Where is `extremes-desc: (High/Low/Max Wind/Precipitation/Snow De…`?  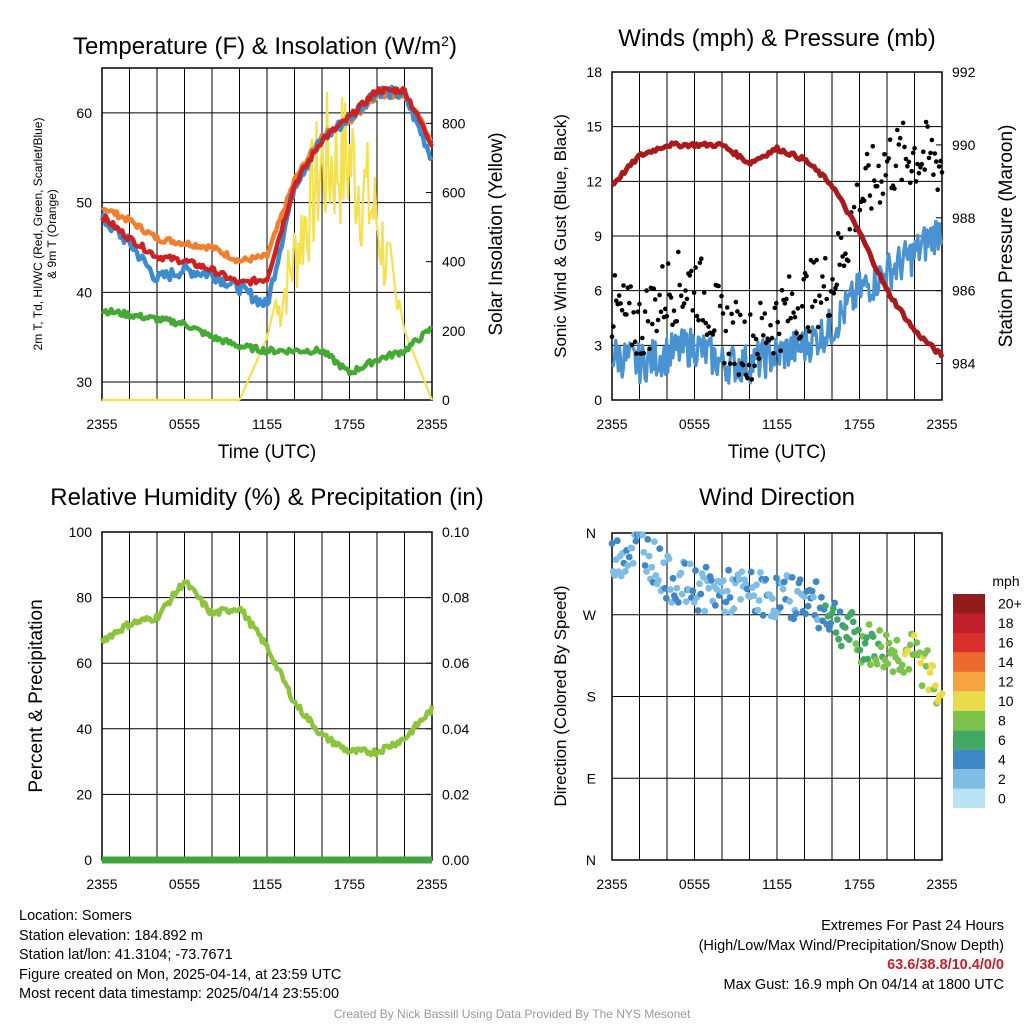
extremes-desc: (High/Low/Max Wind/Precipitation/Snow De… is located at coordinates (851, 945).